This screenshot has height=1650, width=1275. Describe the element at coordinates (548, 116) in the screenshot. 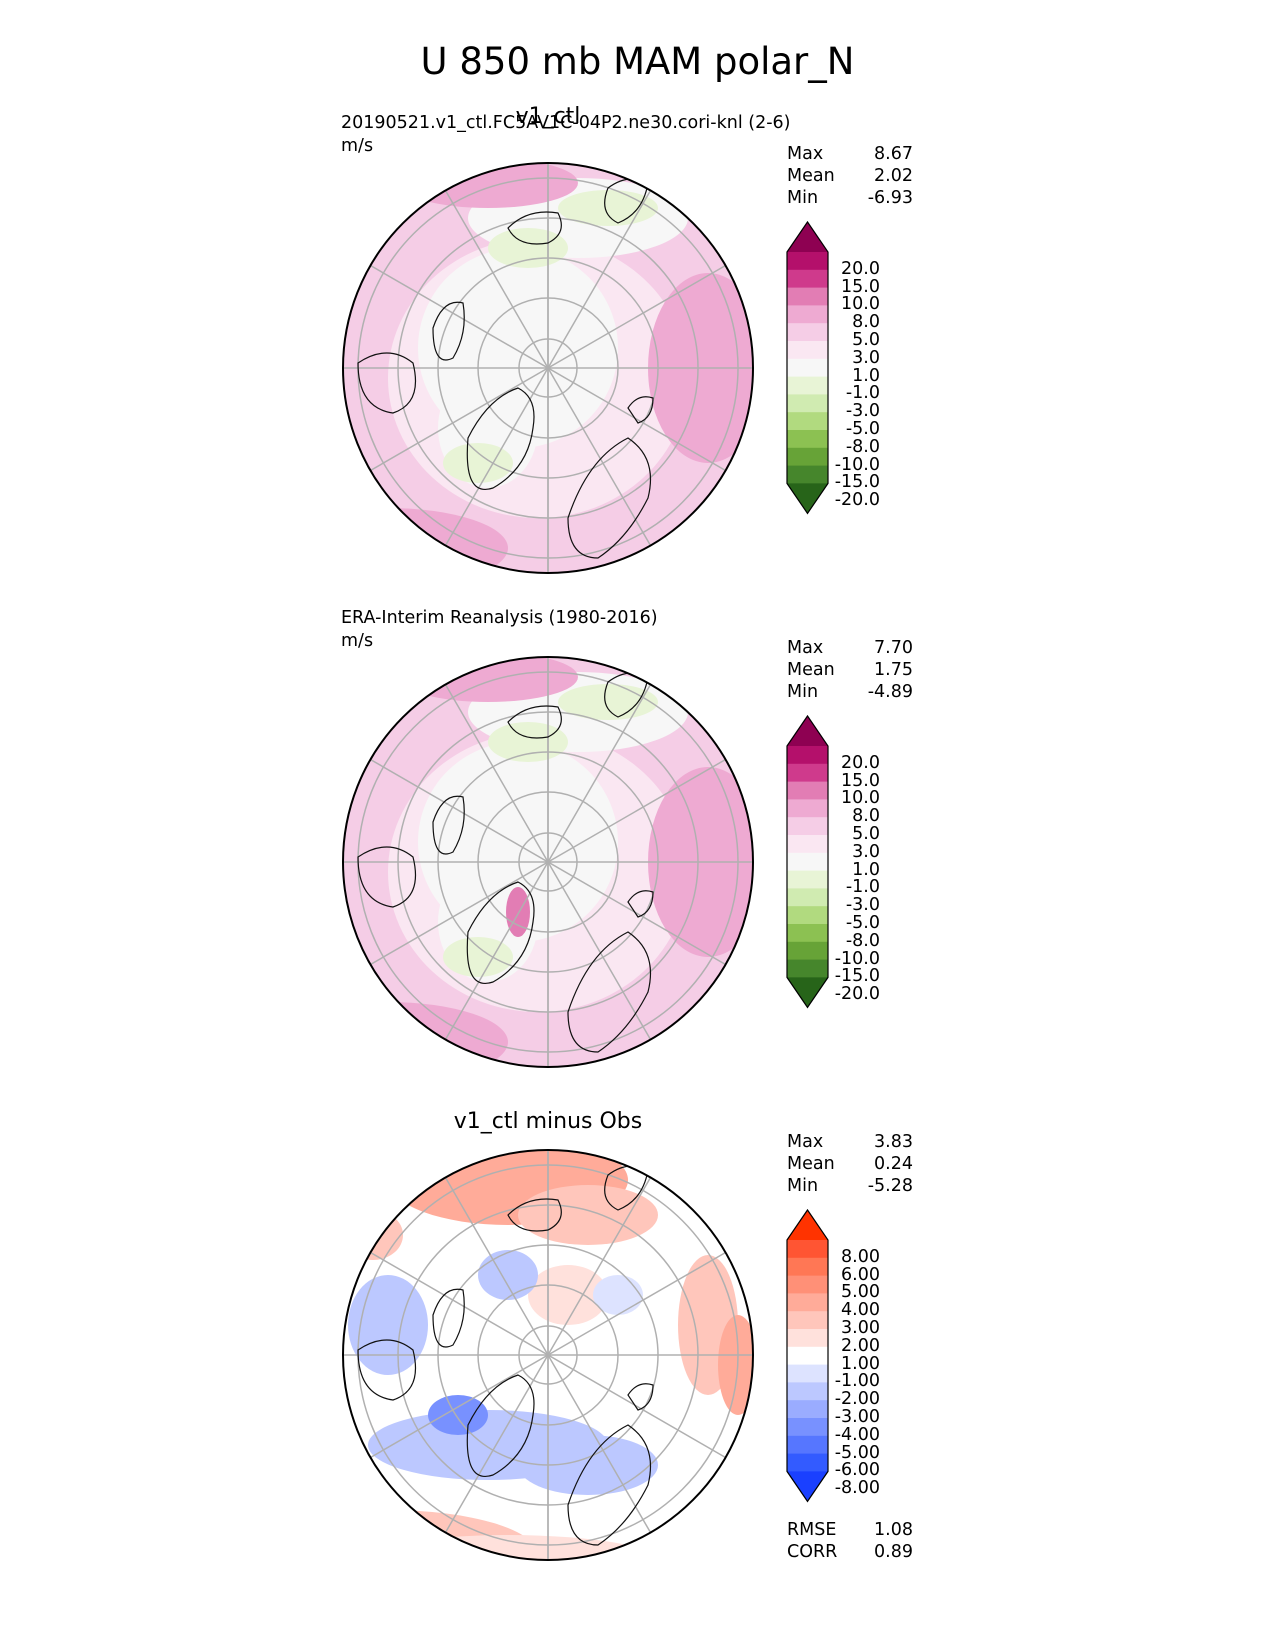

I see `panel-title: v1_ctl` at that location.